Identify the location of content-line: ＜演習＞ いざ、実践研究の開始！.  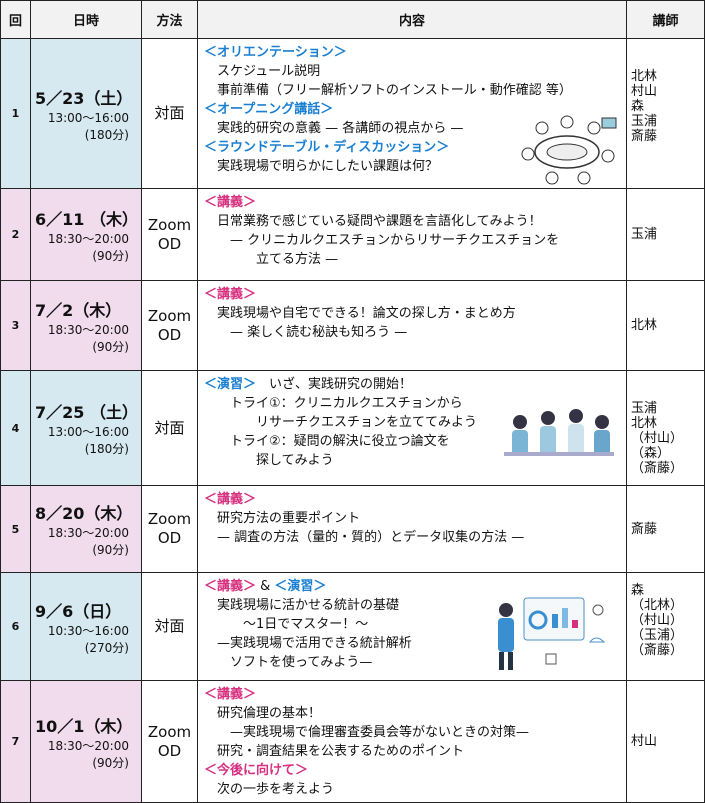
(415, 384).